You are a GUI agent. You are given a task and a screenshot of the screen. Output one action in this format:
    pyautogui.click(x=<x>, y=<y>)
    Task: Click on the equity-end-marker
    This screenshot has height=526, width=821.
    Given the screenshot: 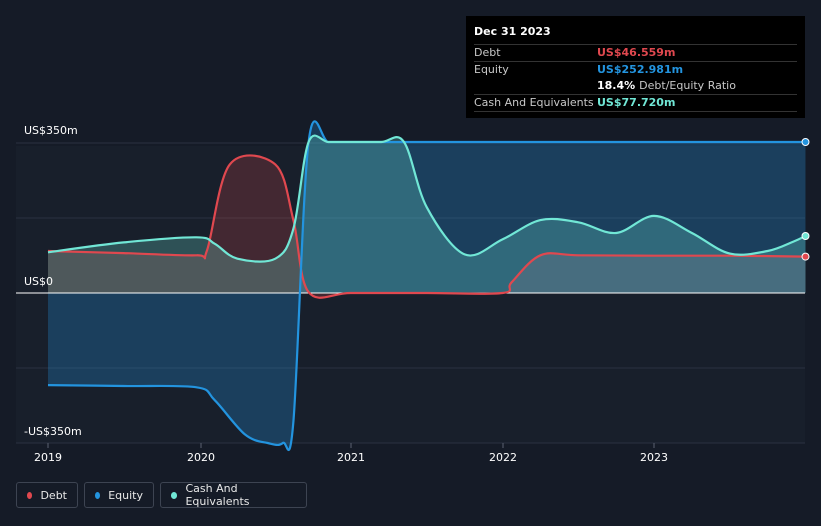 What is the action you would take?
    pyautogui.click(x=805, y=142)
    